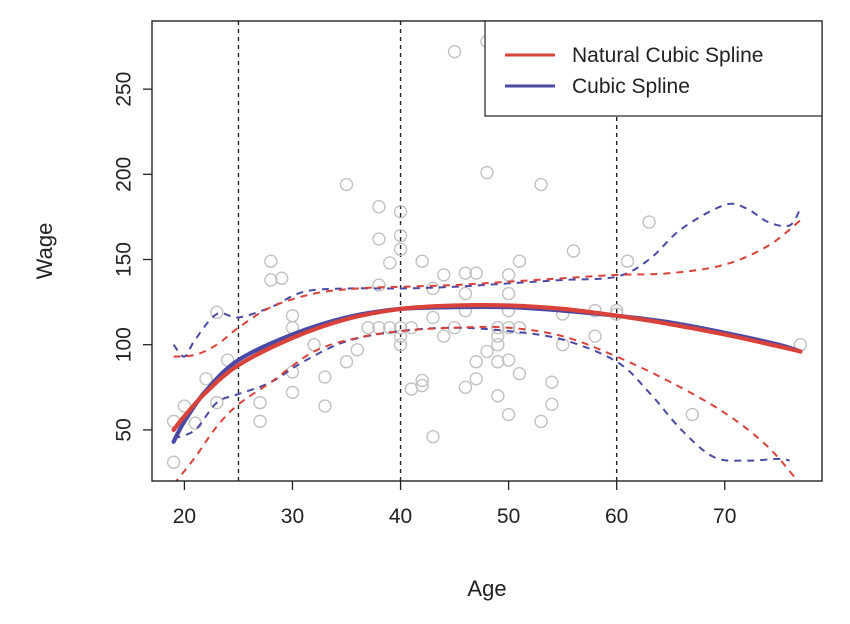 The height and width of the screenshot is (624, 850). What do you see at coordinates (124, 259) in the screenshot?
I see `y-tick-label-150: 150` at bounding box center [124, 259].